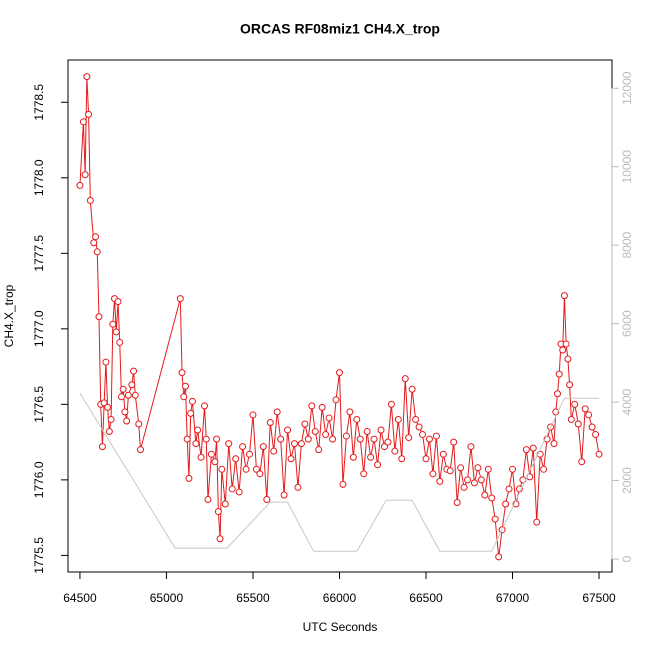  I want to click on y-tick-label: 1778.5, so click(39, 102).